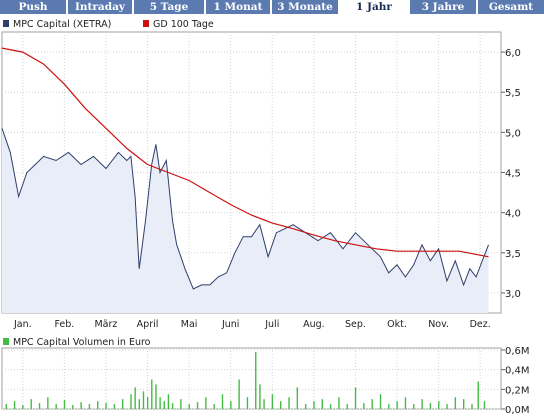 This screenshot has height=420, width=544. What do you see at coordinates (62, 24) in the screenshot?
I see `legend-label-price: MPC Capital (XETRA)` at bounding box center [62, 24].